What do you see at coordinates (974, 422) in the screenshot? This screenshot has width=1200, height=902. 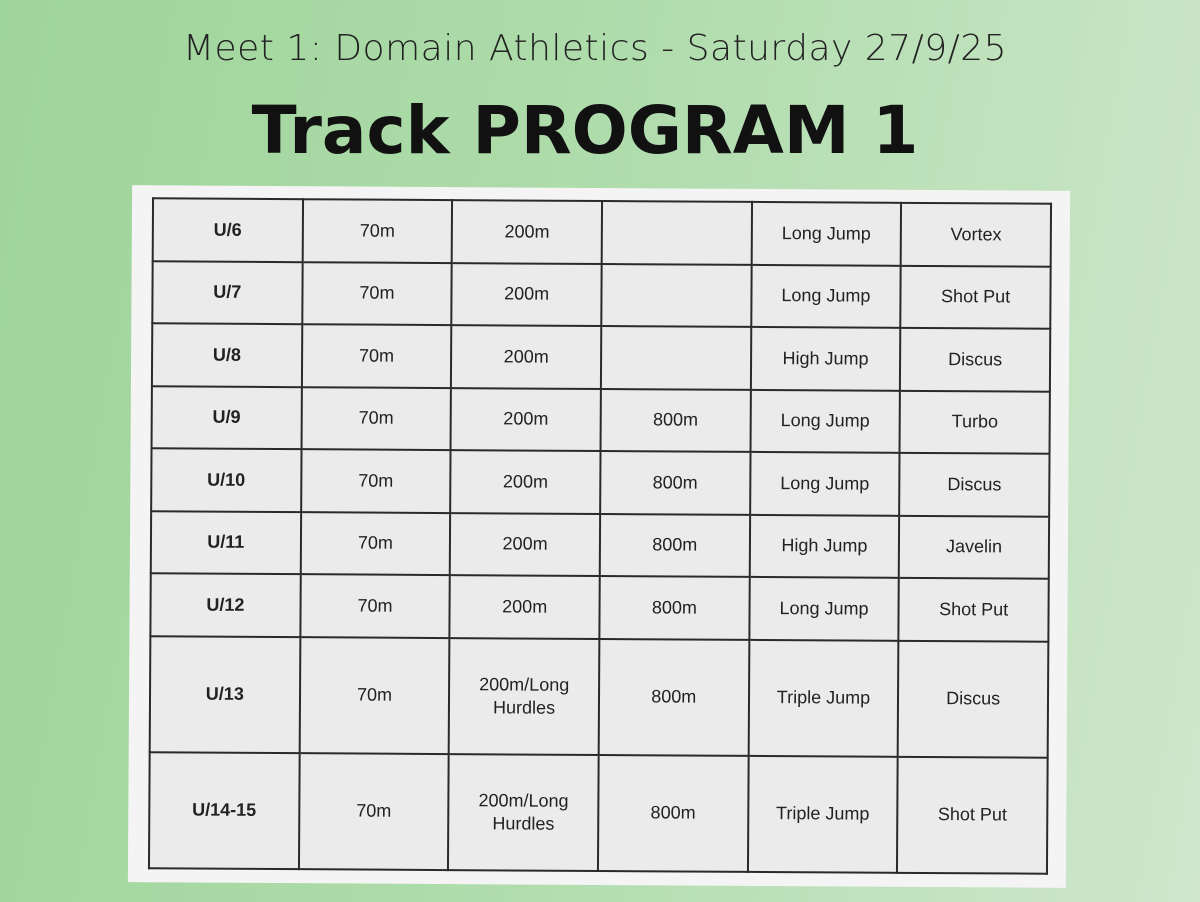 I see `event-cell: Turbo` at bounding box center [974, 422].